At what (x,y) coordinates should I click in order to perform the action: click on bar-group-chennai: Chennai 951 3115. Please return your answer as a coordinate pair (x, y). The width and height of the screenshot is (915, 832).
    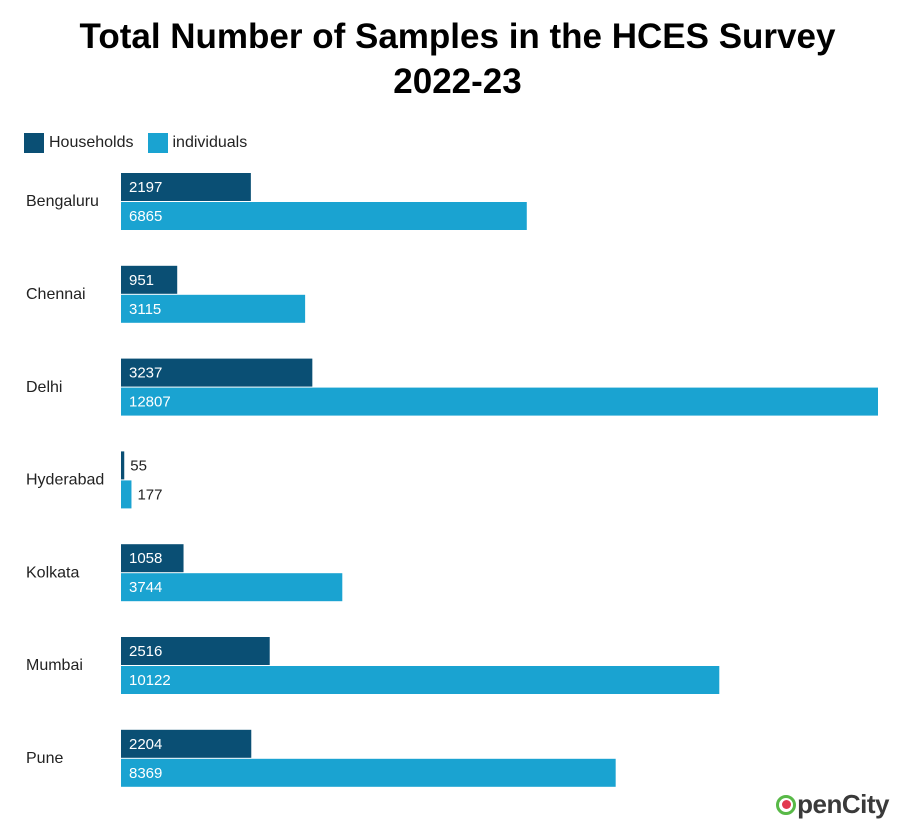
    Looking at the image, I should click on (166, 294).